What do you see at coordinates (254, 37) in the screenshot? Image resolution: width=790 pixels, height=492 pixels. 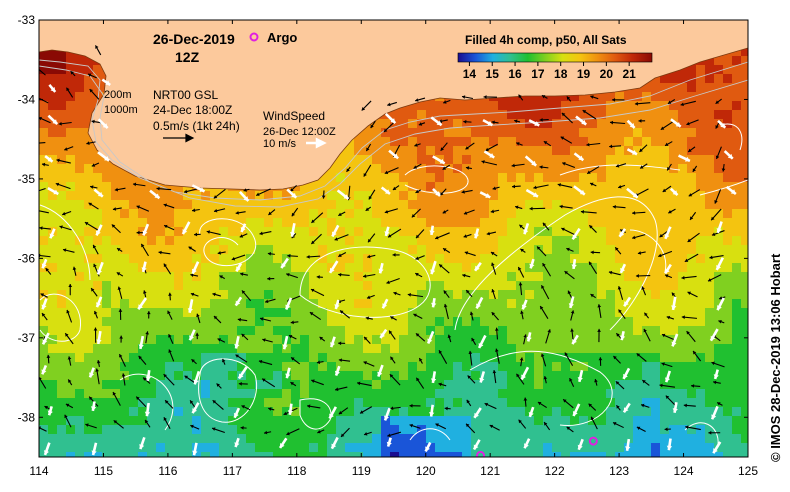 I see `argo-legend-icon` at bounding box center [254, 37].